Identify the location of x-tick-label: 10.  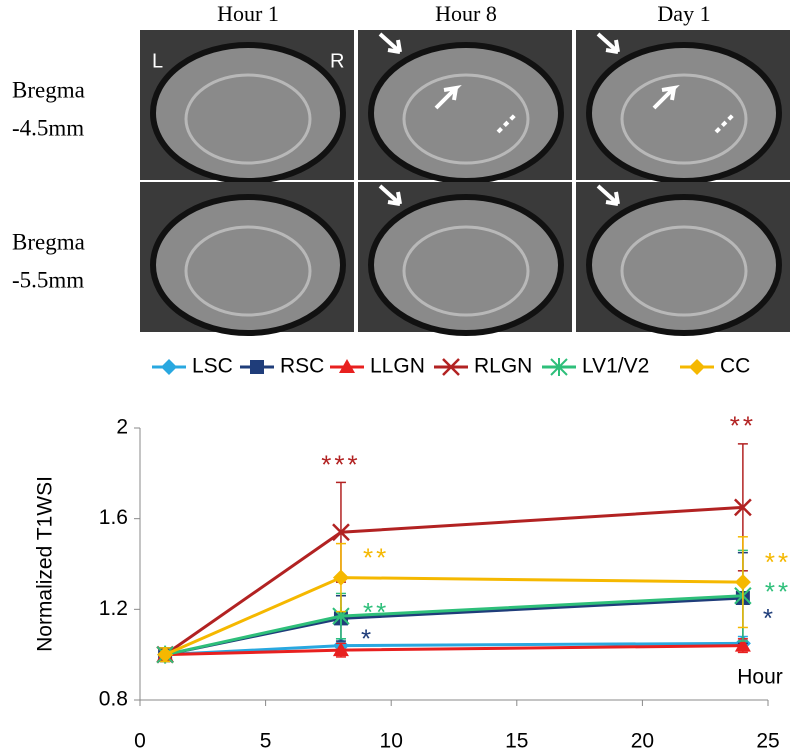
(391, 741).